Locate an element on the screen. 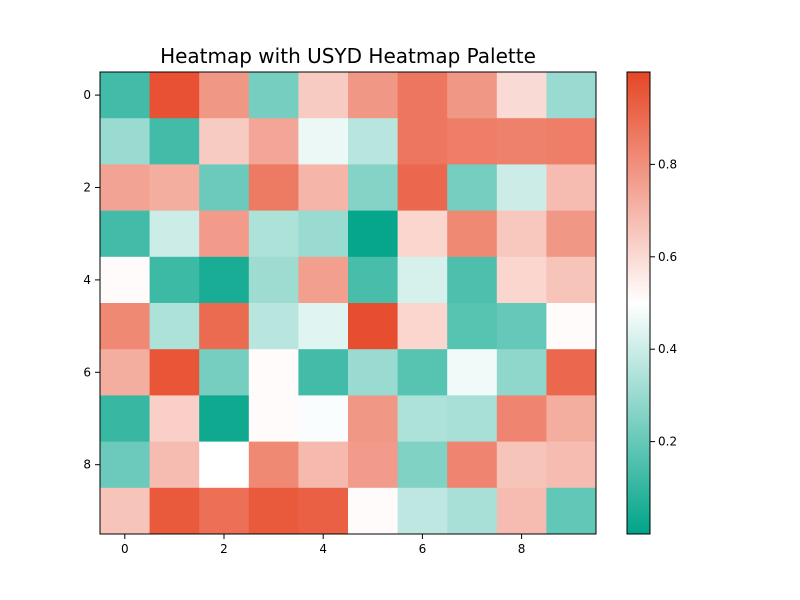 This screenshot has width=800, height=600. colorbar-tick-label: 0.2 is located at coordinates (667, 442).